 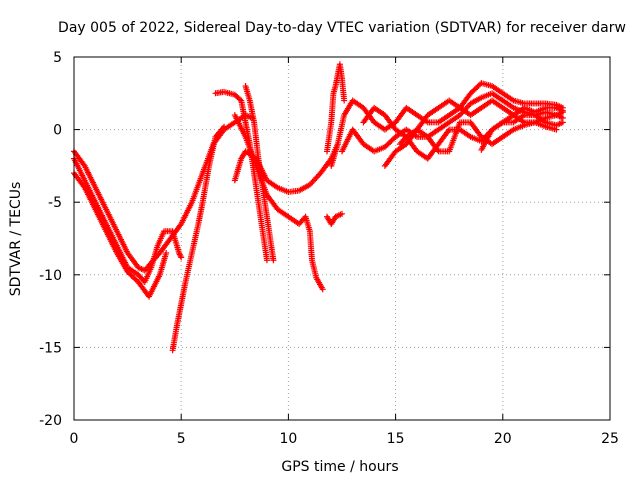 I want to click on x-axis-label: GPS time / hours, so click(x=339, y=467).